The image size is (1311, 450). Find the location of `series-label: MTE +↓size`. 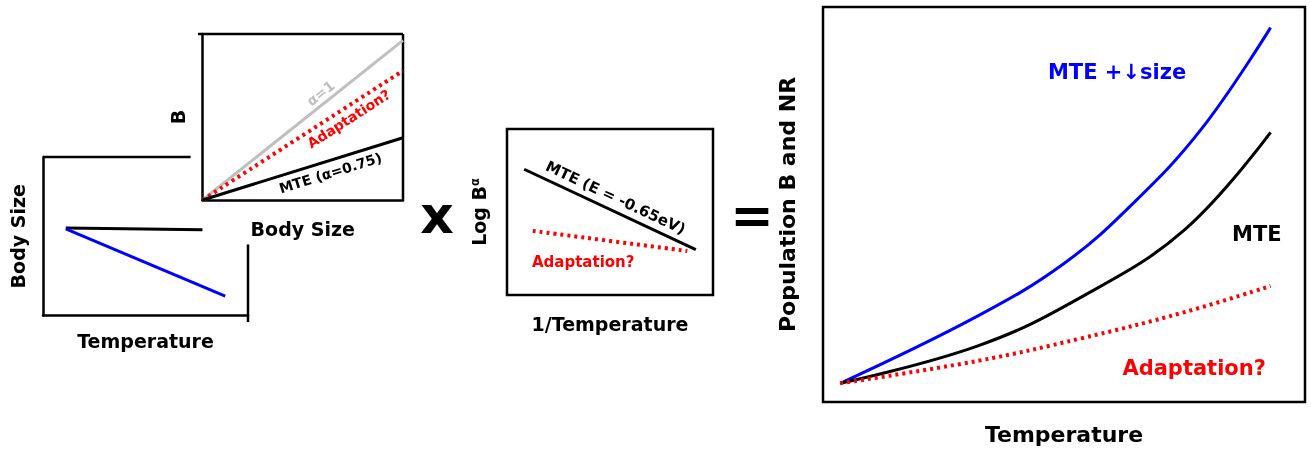

series-label: MTE +↓size is located at coordinates (1117, 71).